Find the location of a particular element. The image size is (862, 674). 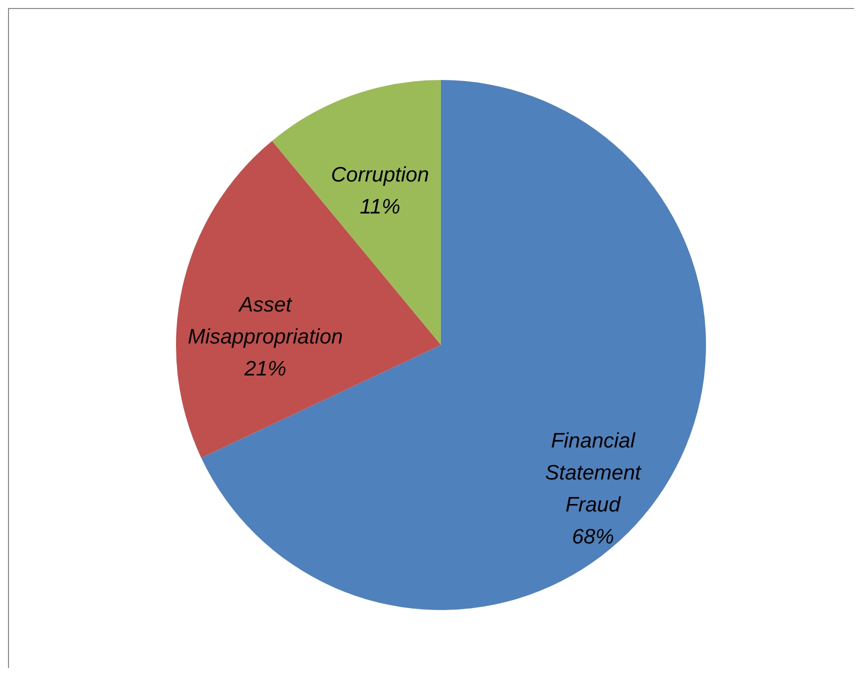

slice-label: Financial Statement Fraud is located at coordinates (593, 472).